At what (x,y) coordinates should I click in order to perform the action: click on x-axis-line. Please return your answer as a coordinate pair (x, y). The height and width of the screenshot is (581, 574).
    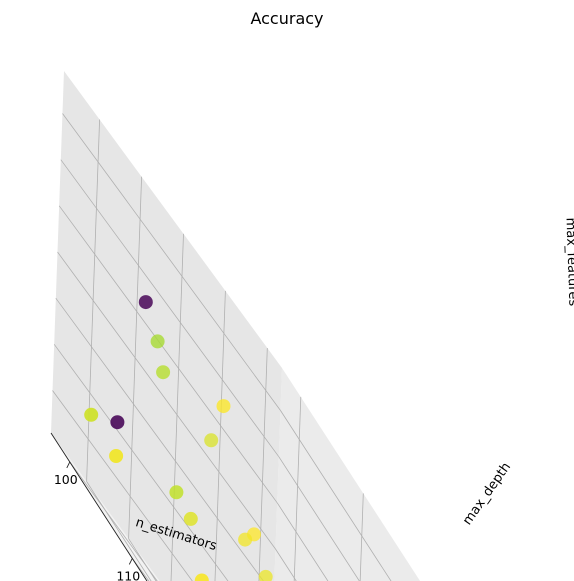
    Looking at the image, I should click on (99, 506).